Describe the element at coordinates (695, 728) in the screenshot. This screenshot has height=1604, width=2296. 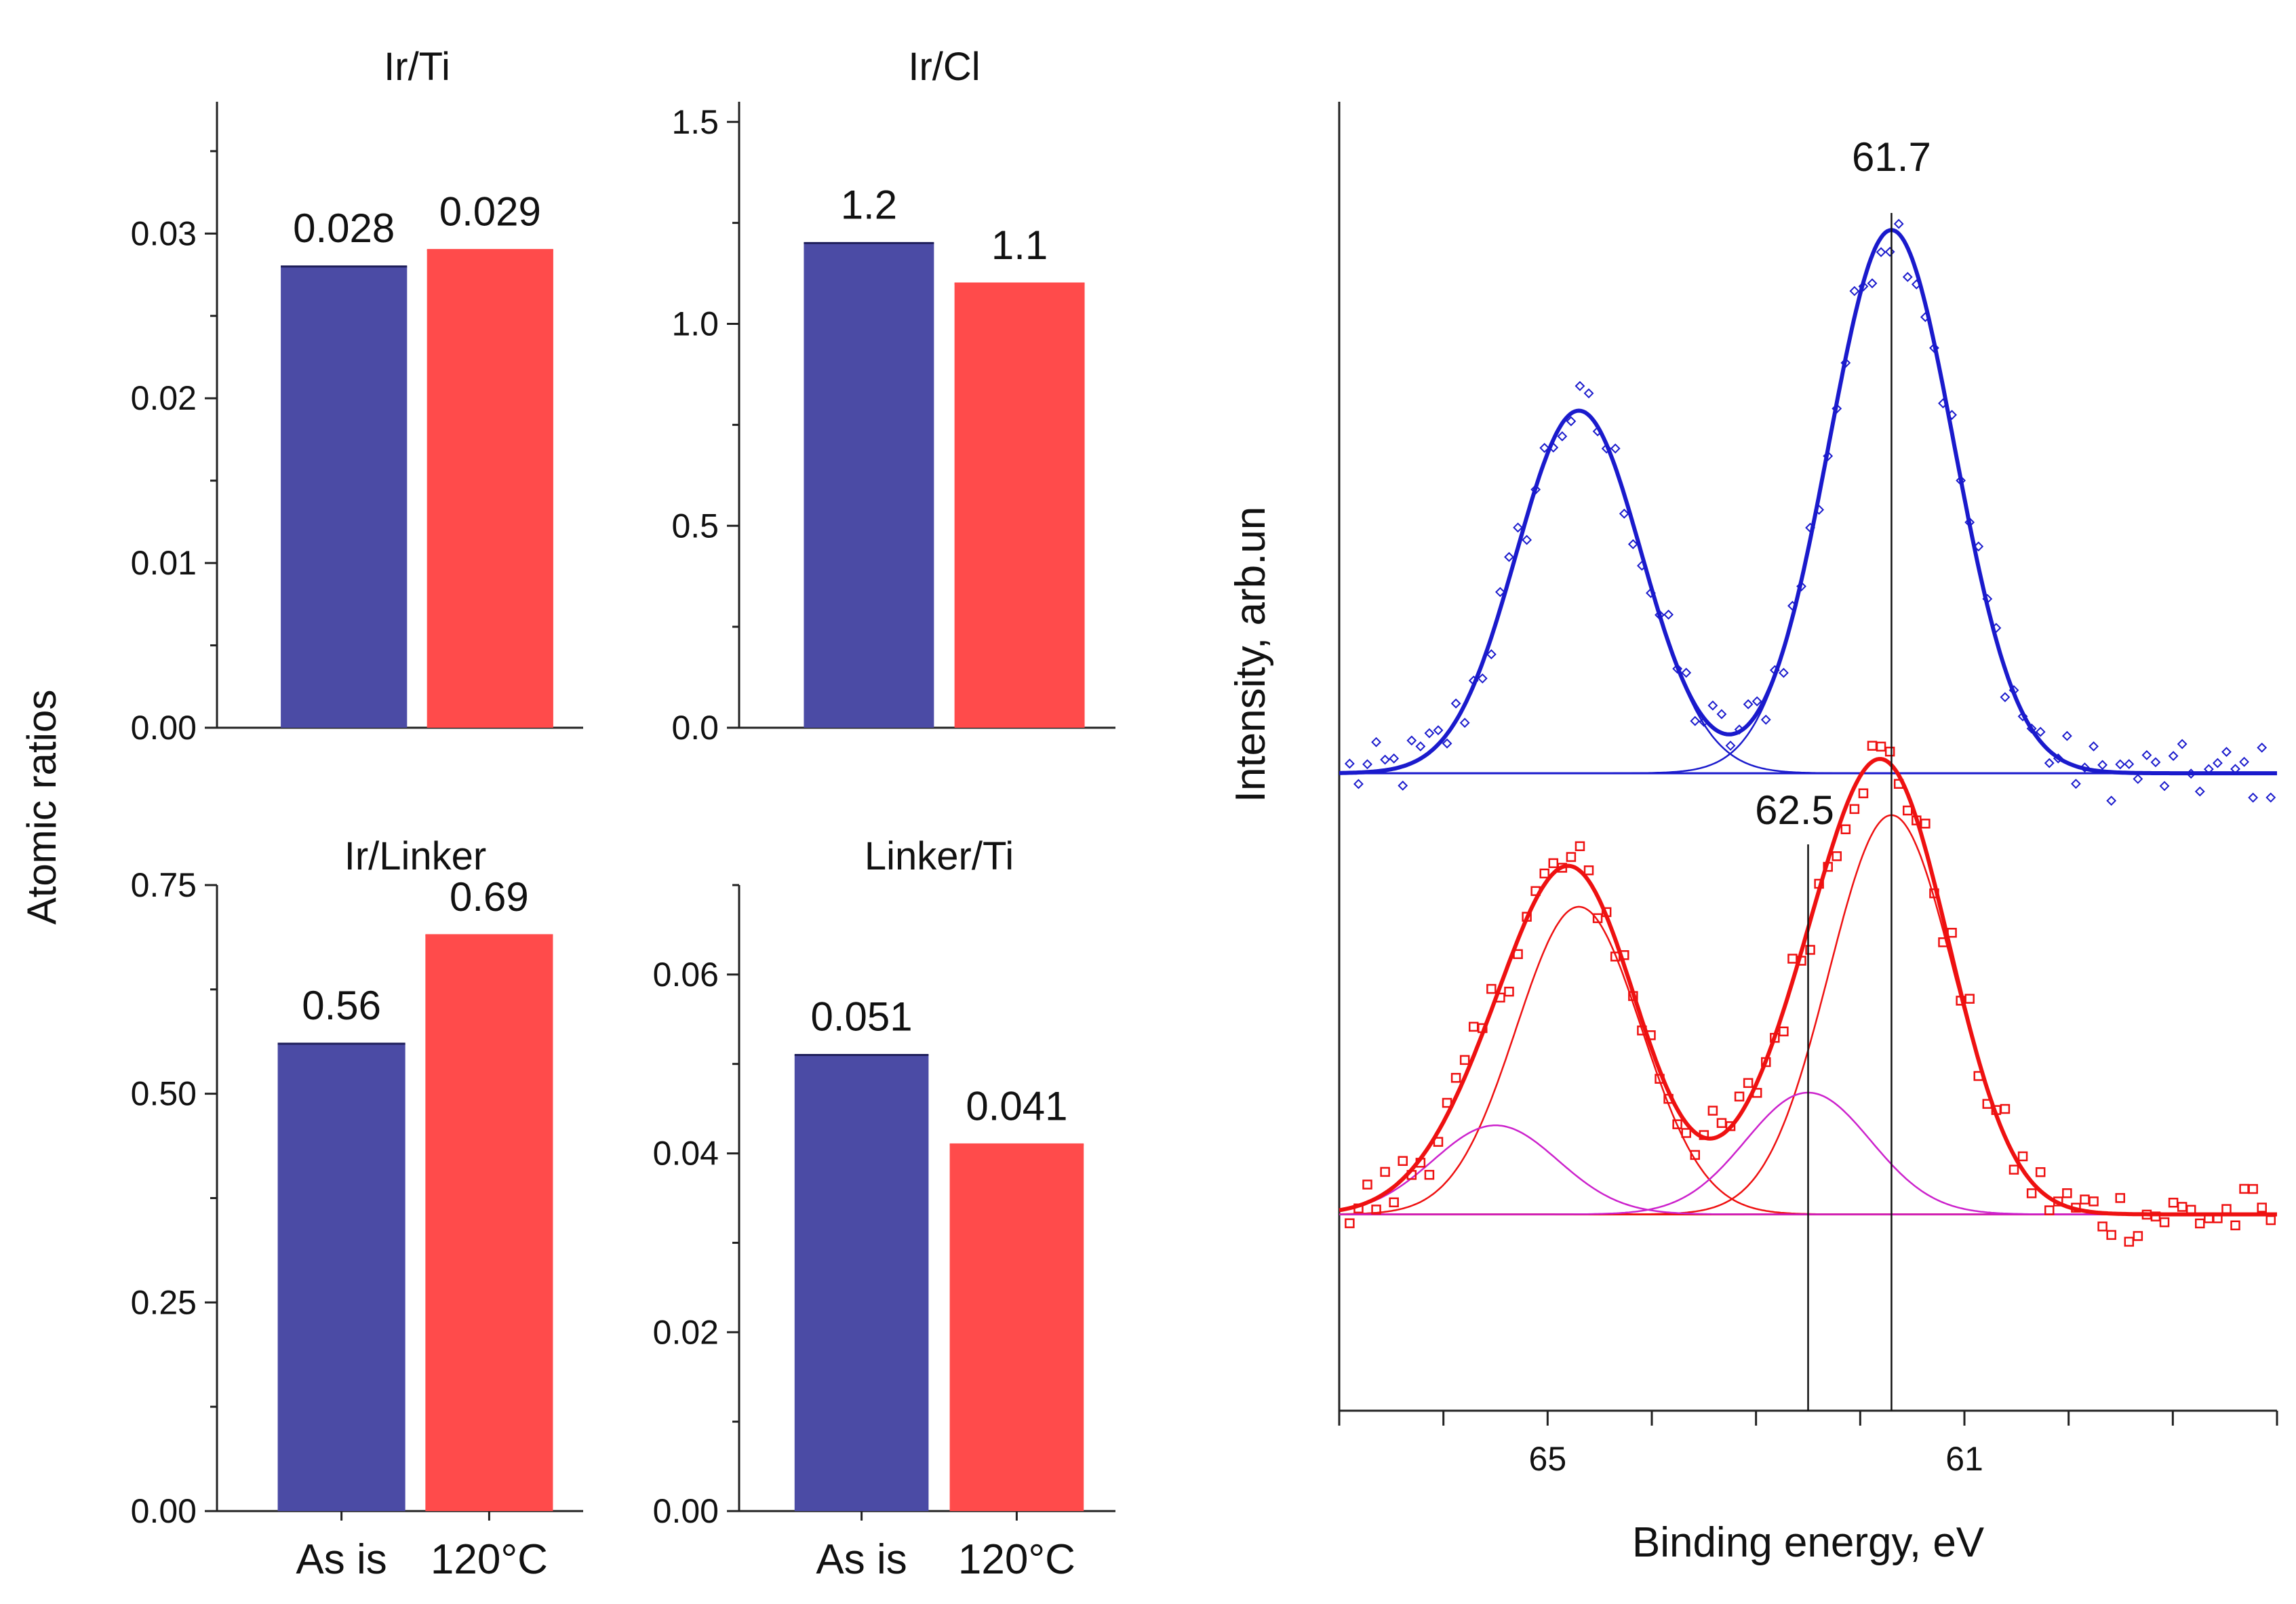
I see `y-tick-label: 0.0` at that location.